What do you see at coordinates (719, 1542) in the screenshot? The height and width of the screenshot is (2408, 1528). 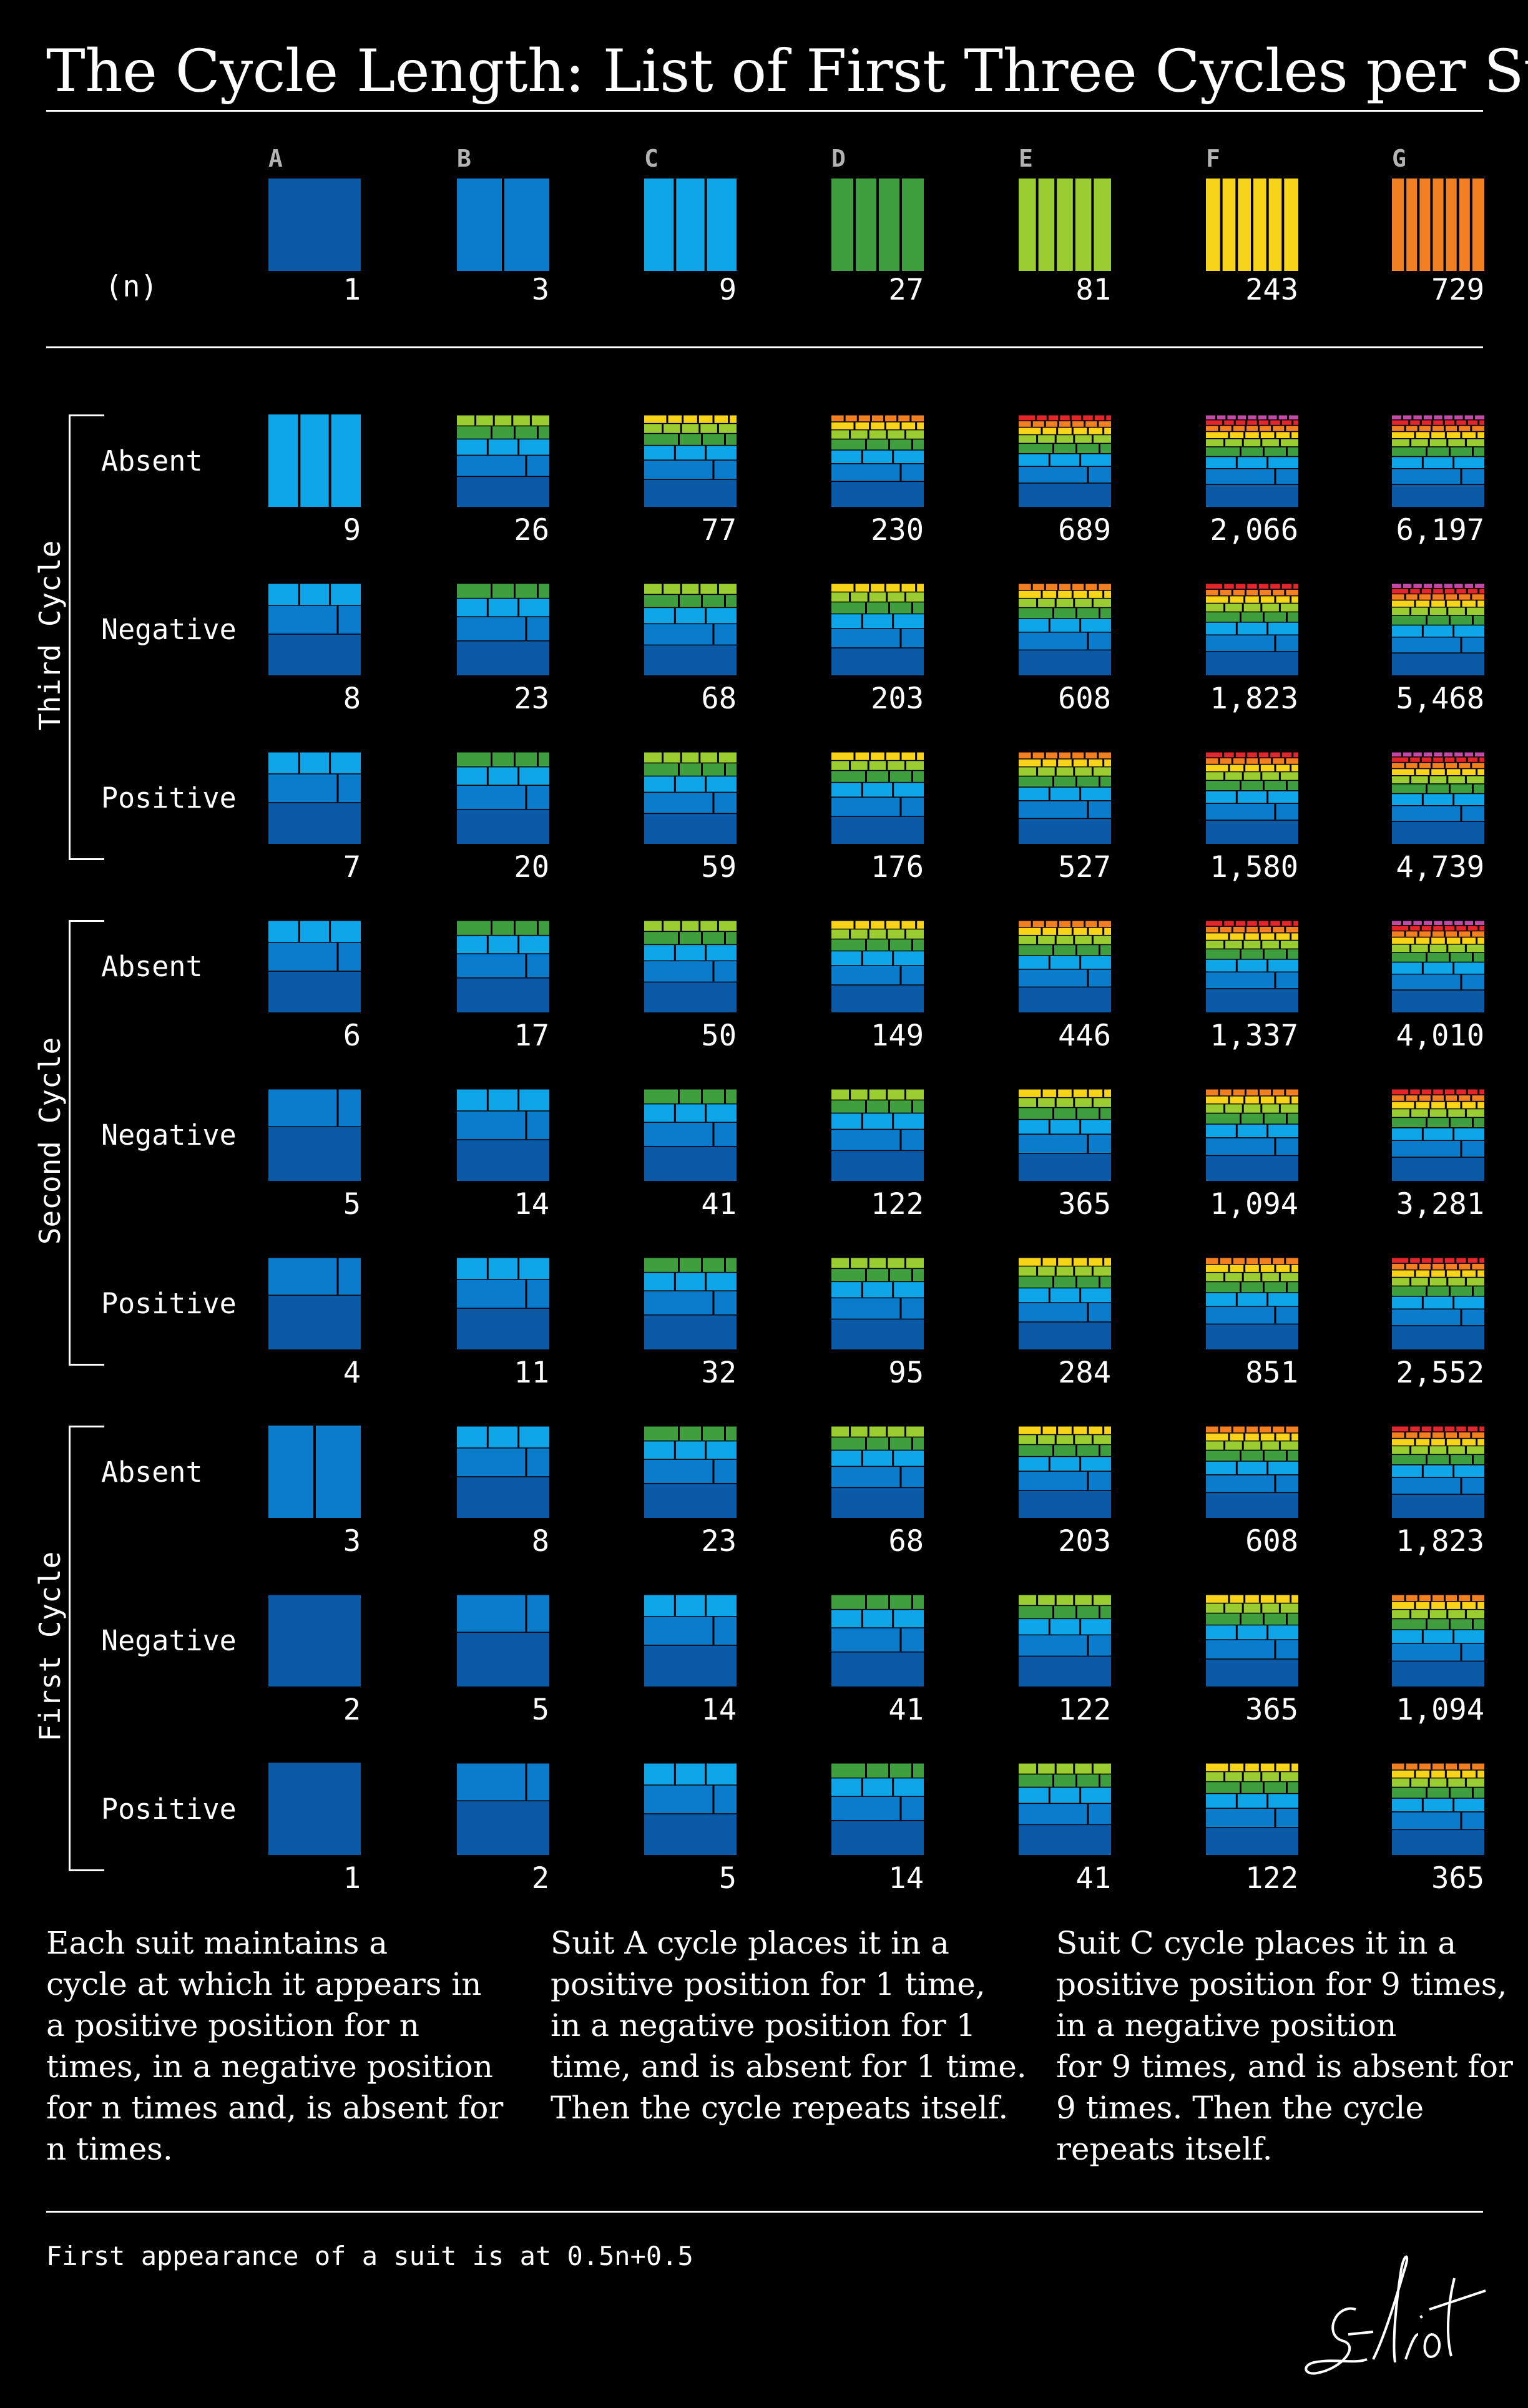 I see `cell-value: 23` at bounding box center [719, 1542].